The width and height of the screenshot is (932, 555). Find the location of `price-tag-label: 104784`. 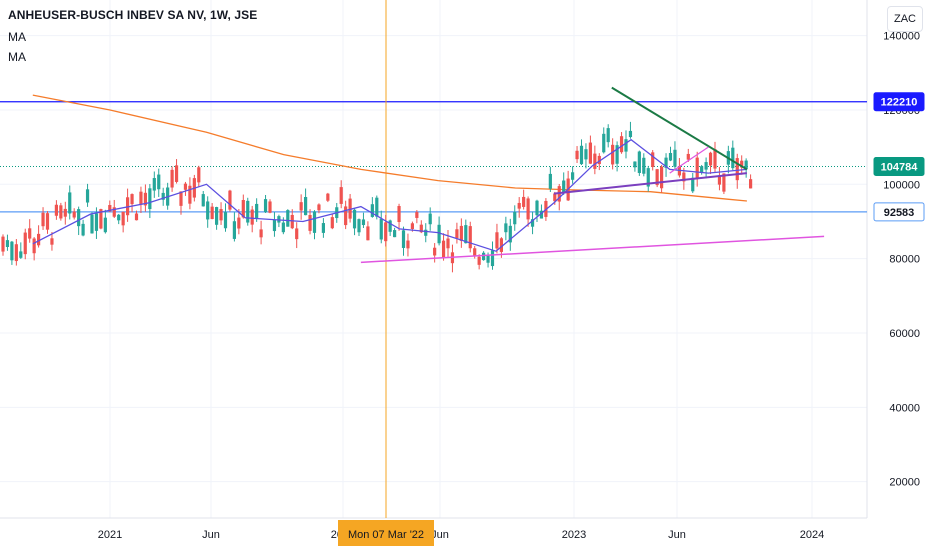

price-tag-label: 104784 is located at coordinates (900, 168).